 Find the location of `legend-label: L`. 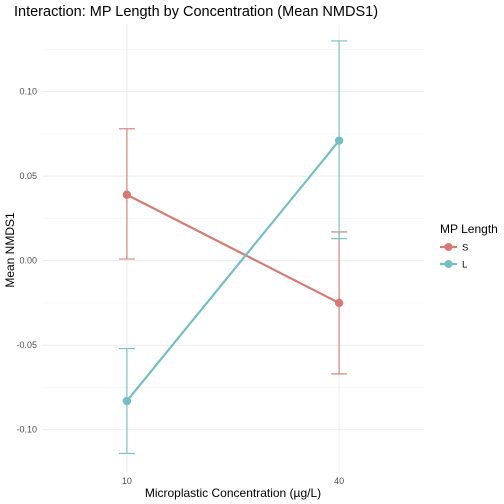

legend-label: L is located at coordinates (464, 265).